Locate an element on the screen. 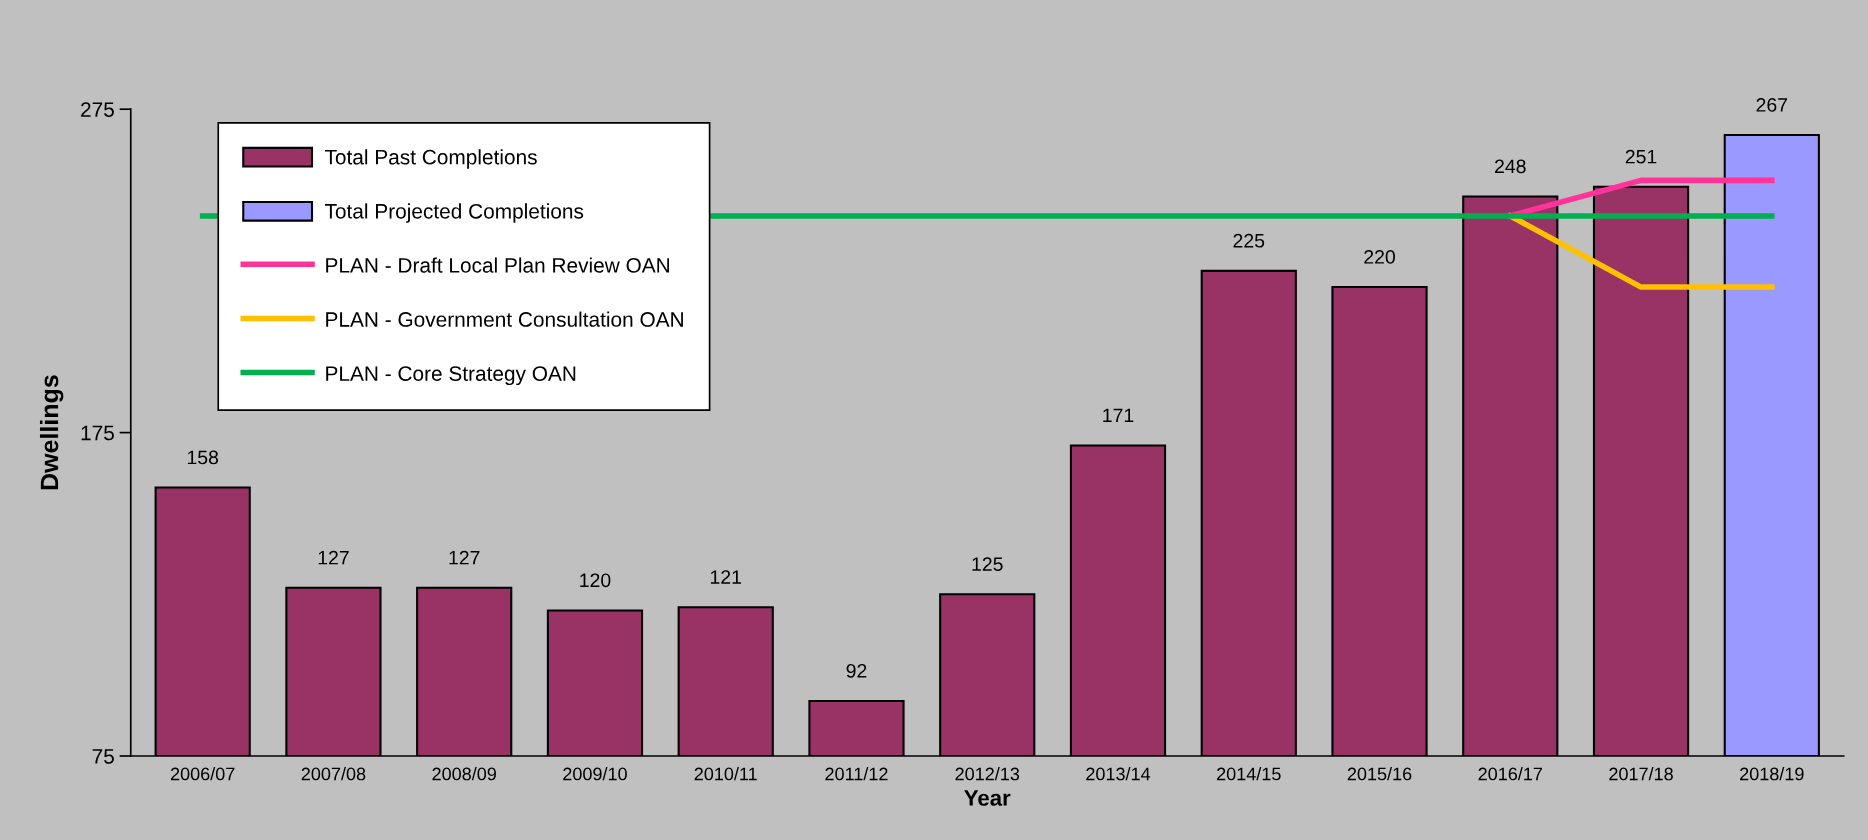 This screenshot has height=840, width=1868. x-tick-label: 2013/14 is located at coordinates (1118, 774).